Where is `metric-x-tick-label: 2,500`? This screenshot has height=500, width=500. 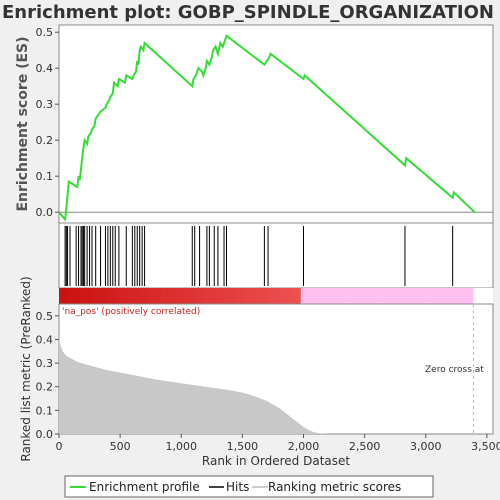
metric-x-tick-label: 2,500 is located at coordinates (365, 446).